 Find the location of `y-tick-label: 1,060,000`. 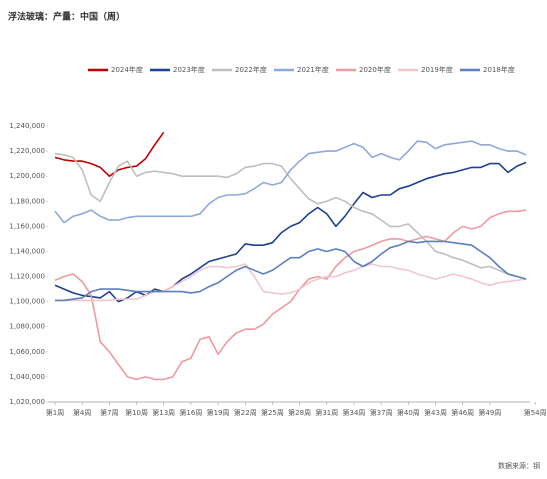

y-tick-label: 1,060,000 is located at coordinates (27, 352).